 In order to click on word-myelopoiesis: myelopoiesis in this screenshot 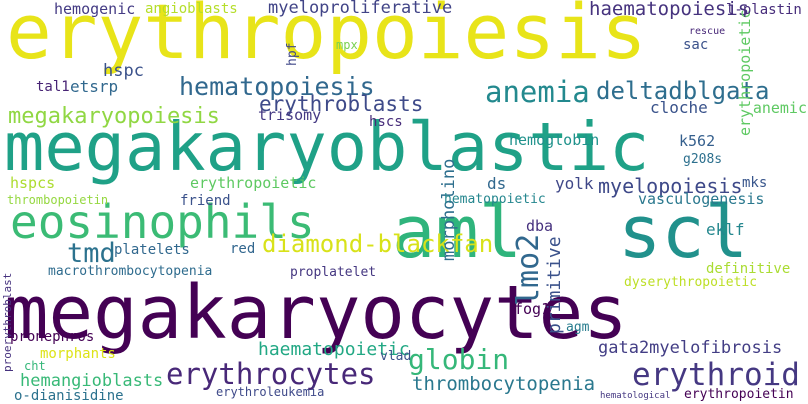, I will do `click(670, 186)`.